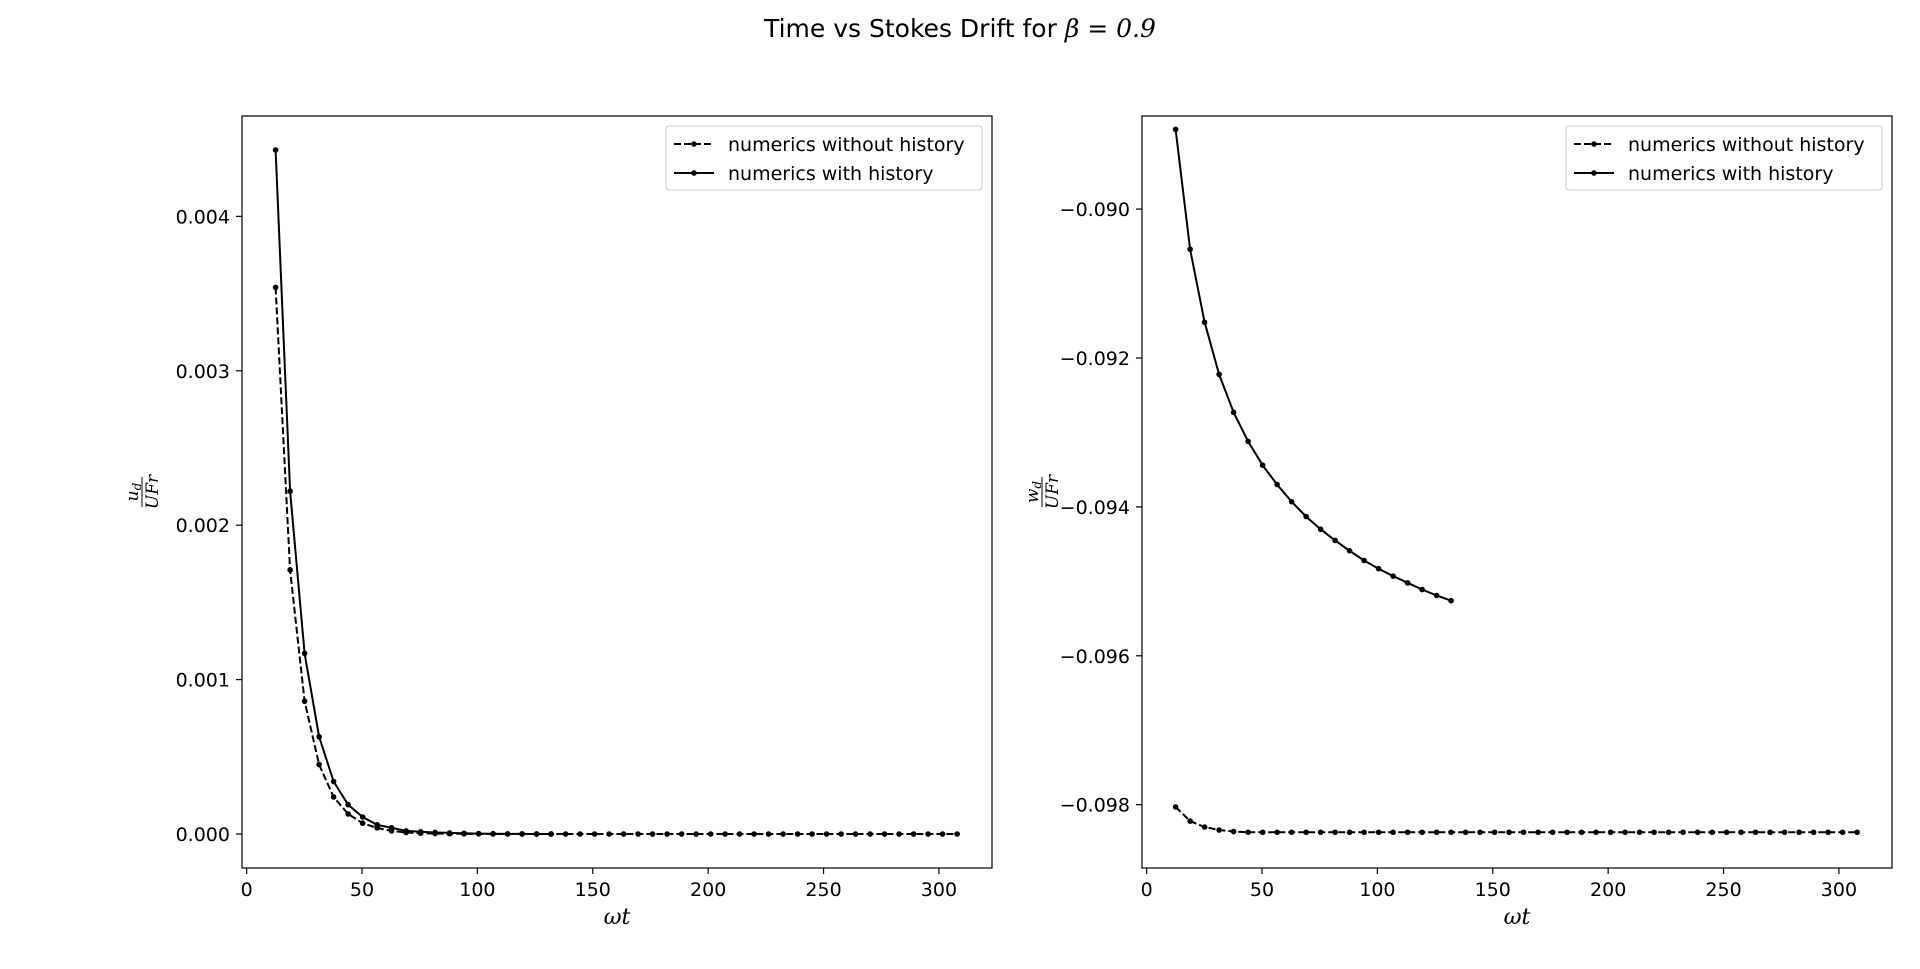 This screenshot has width=1920, height=969. Describe the element at coordinates (1033, 492) in the screenshot. I see `y-axis-label-numerator: wd` at that location.